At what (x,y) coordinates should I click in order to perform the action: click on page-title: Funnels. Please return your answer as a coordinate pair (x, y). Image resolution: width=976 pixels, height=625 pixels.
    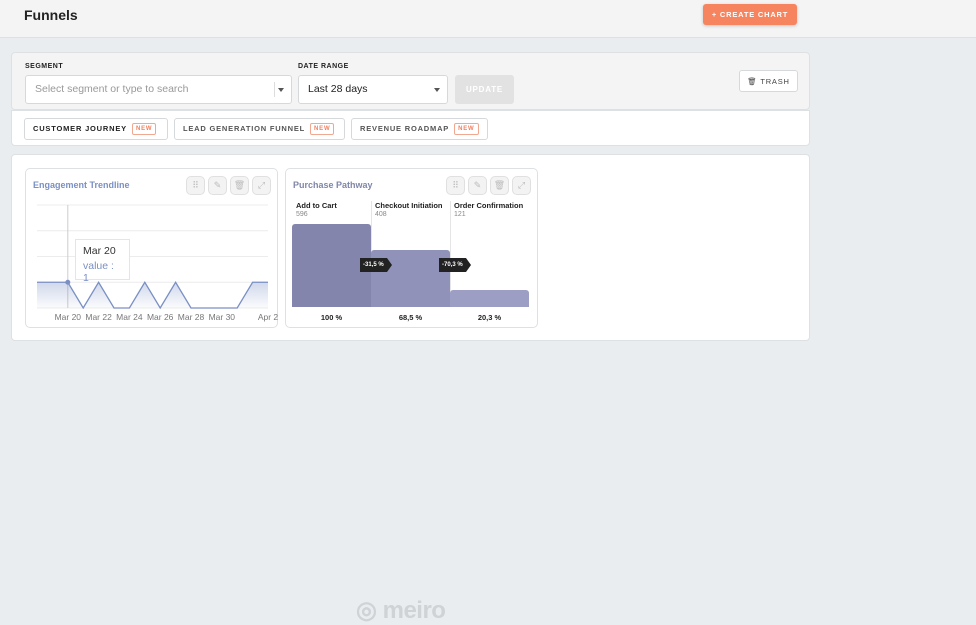
    Looking at the image, I should click on (51, 15).